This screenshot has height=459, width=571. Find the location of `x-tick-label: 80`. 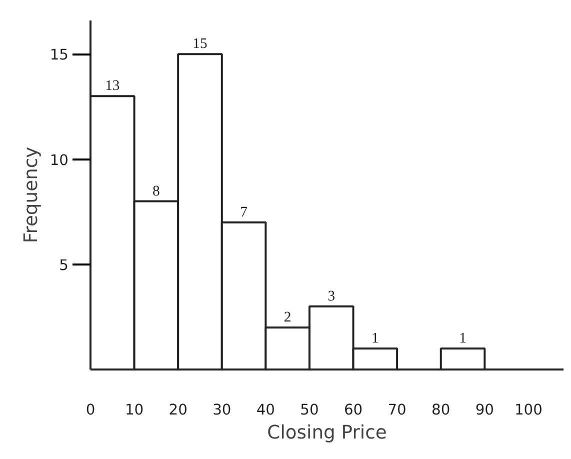

x-tick-label: 80 is located at coordinates (441, 410).